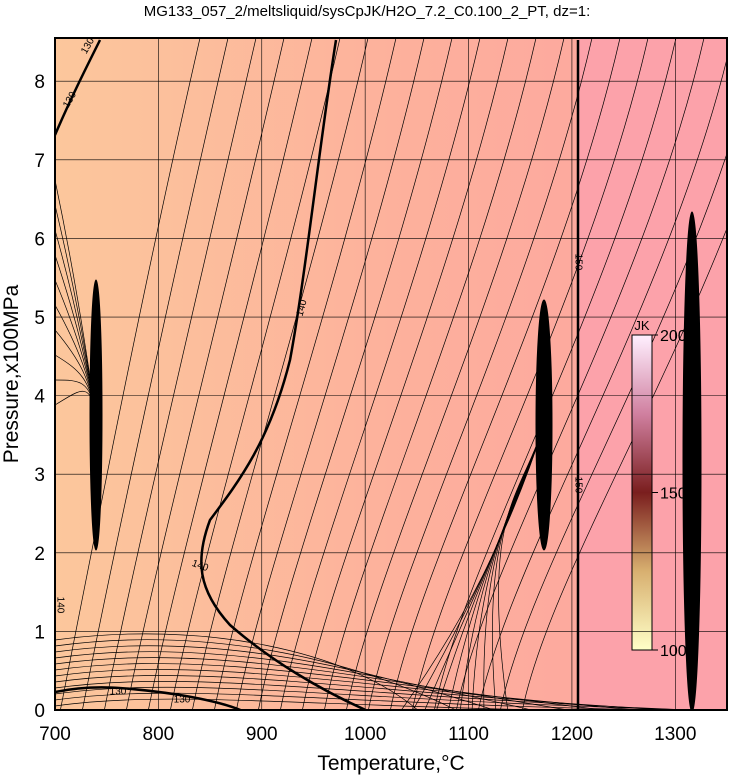 The width and height of the screenshot is (734, 781). I want to click on x-tick-label: 1100, so click(468, 734).